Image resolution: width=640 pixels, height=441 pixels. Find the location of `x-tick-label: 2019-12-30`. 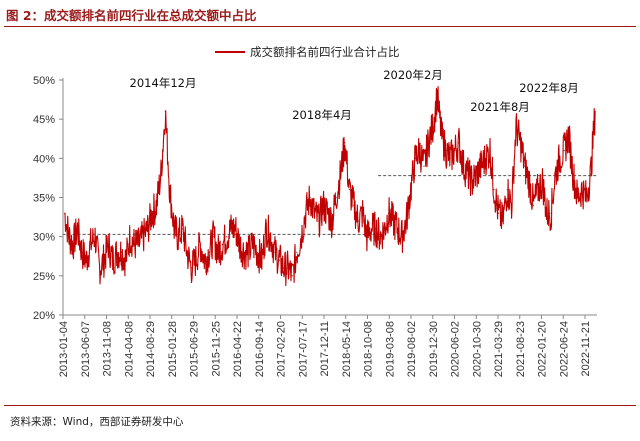

x-tick-label: 2019-12-30 is located at coordinates (434, 349).